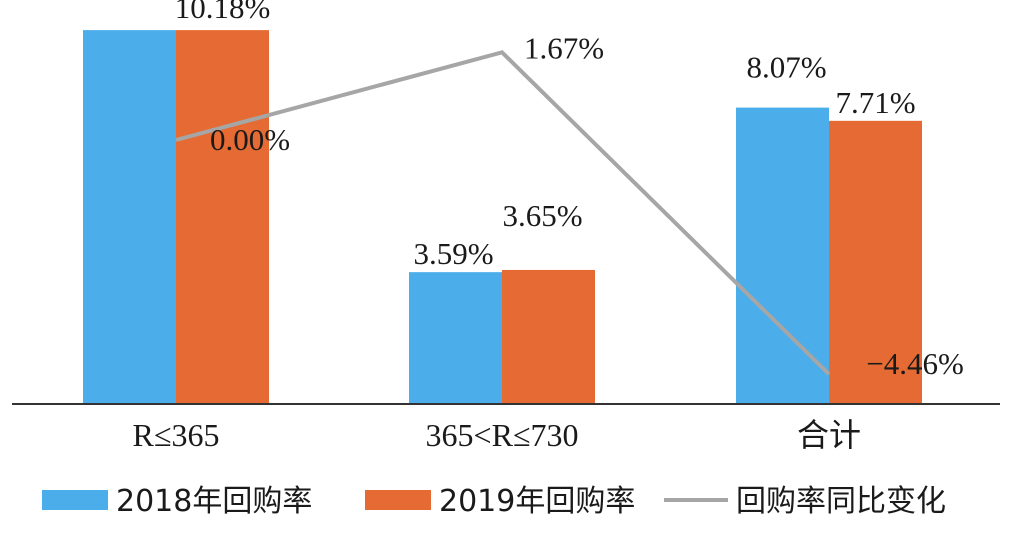 The height and width of the screenshot is (533, 1024). I want to click on data-label-2019-0: 10.18%, so click(223, 12).